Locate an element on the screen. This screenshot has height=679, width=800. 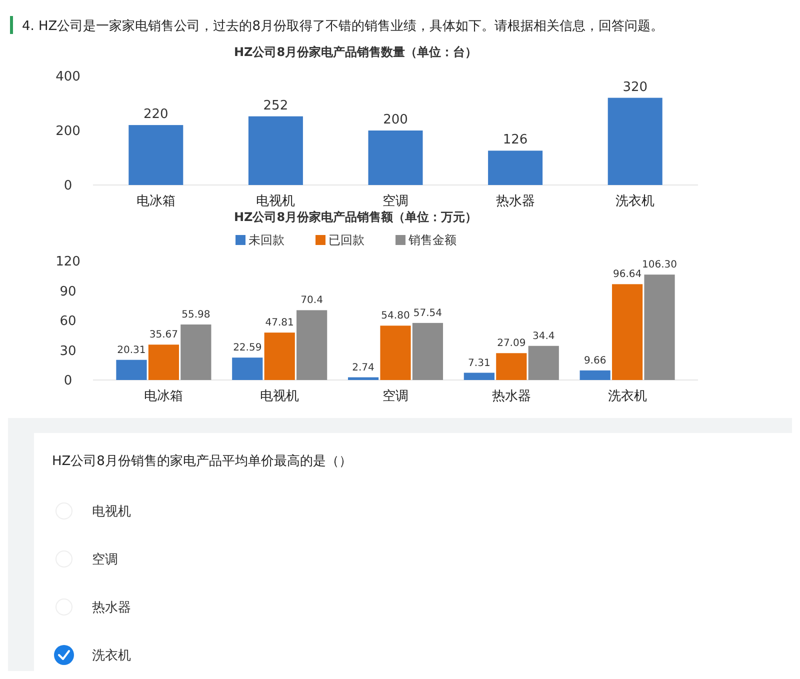
data-label: 55.98 is located at coordinates (196, 314).